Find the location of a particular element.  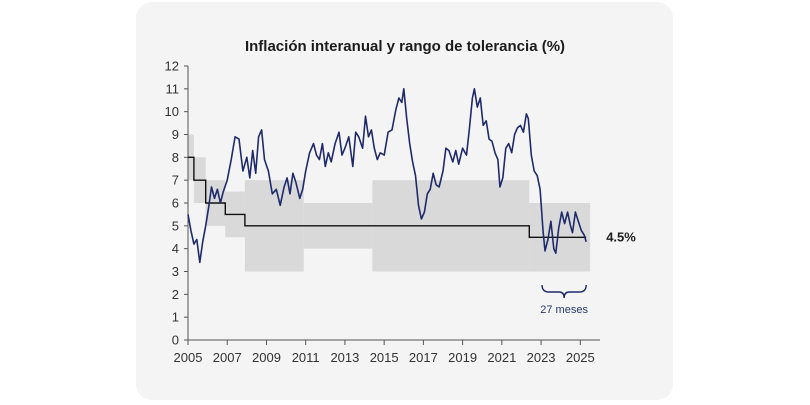

end-value-label: 4.5% is located at coordinates (621, 236).